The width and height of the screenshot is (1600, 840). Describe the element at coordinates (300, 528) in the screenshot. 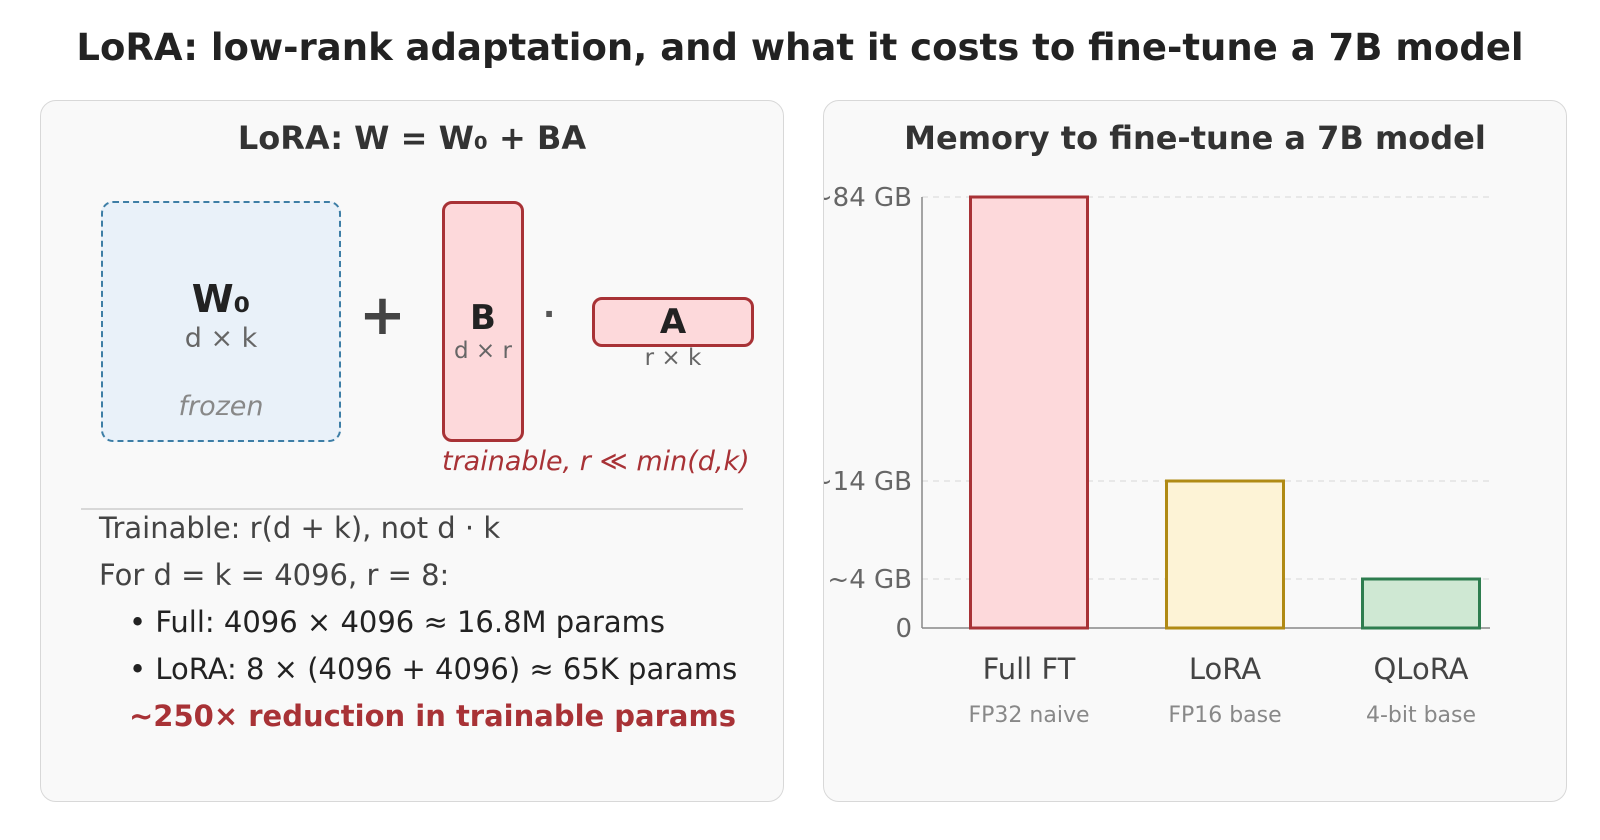

I see `trainable-formula: Trainable: r(d + k), not d · k` at that location.